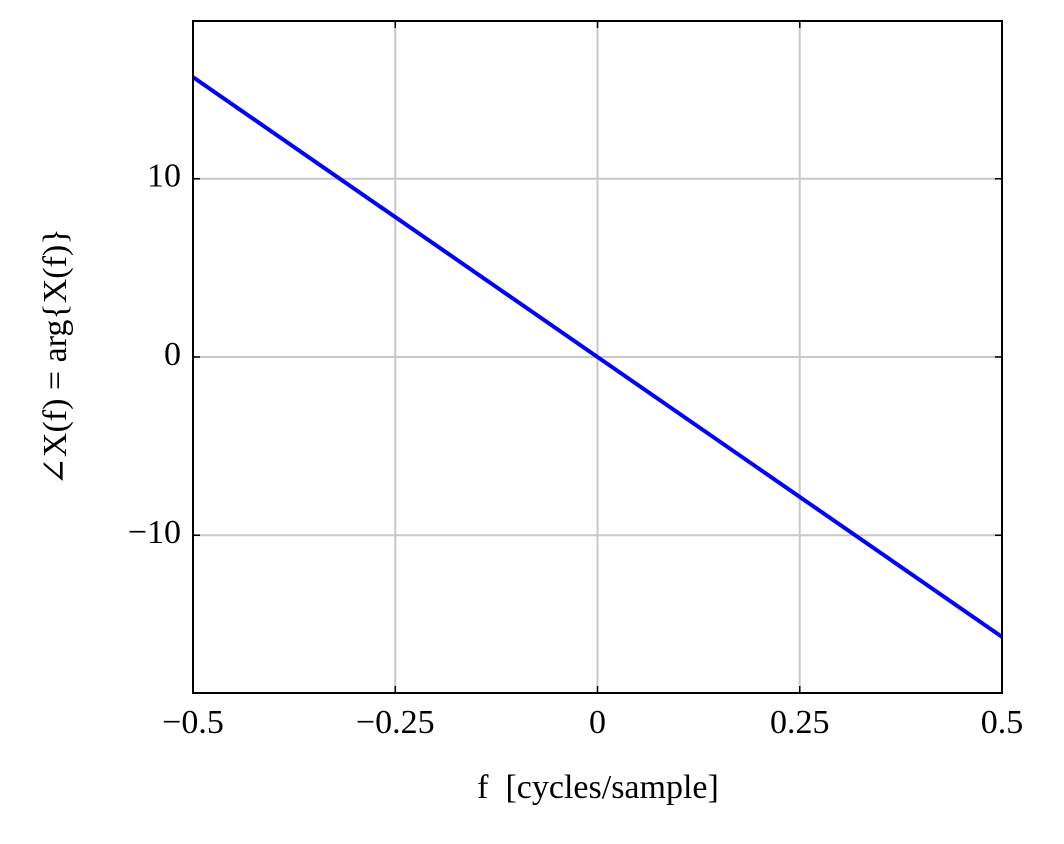  Describe the element at coordinates (154, 532) in the screenshot. I see `y-tick-label: −10` at that location.